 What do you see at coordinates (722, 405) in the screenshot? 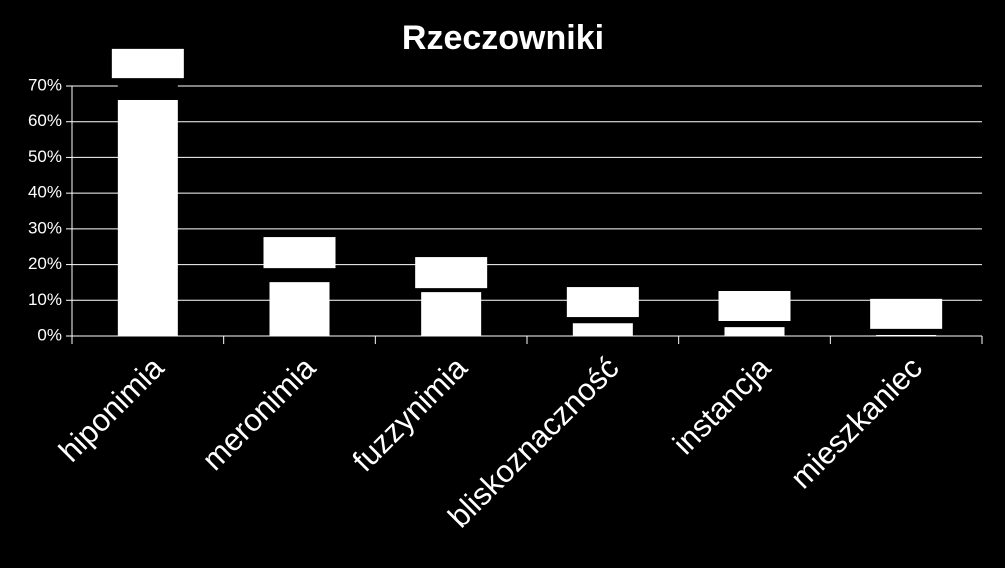
I see `x-tick-label: instancja` at bounding box center [722, 405].